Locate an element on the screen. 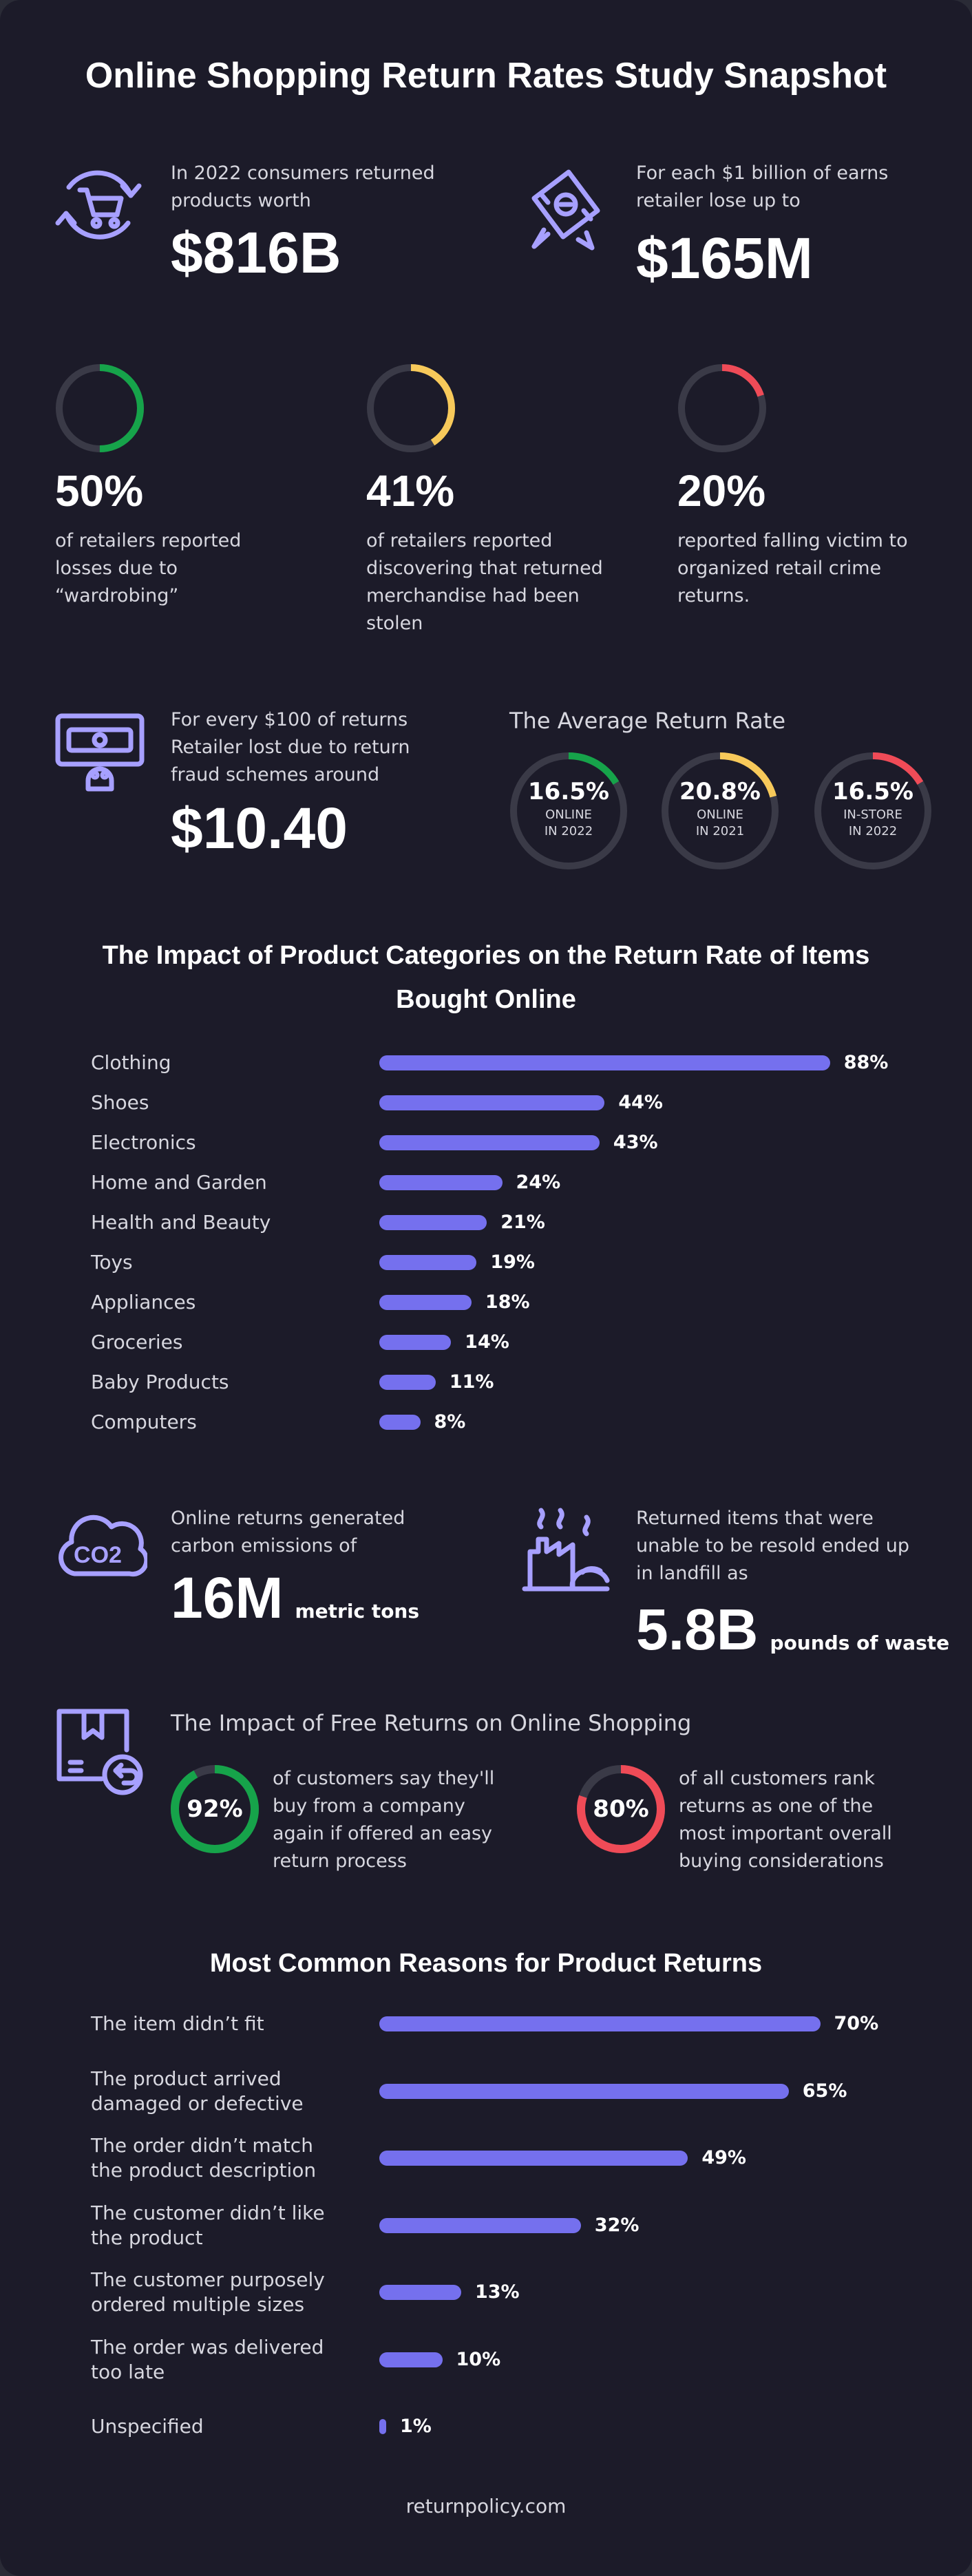  bar-value-label-1: 88% is located at coordinates (866, 1062).